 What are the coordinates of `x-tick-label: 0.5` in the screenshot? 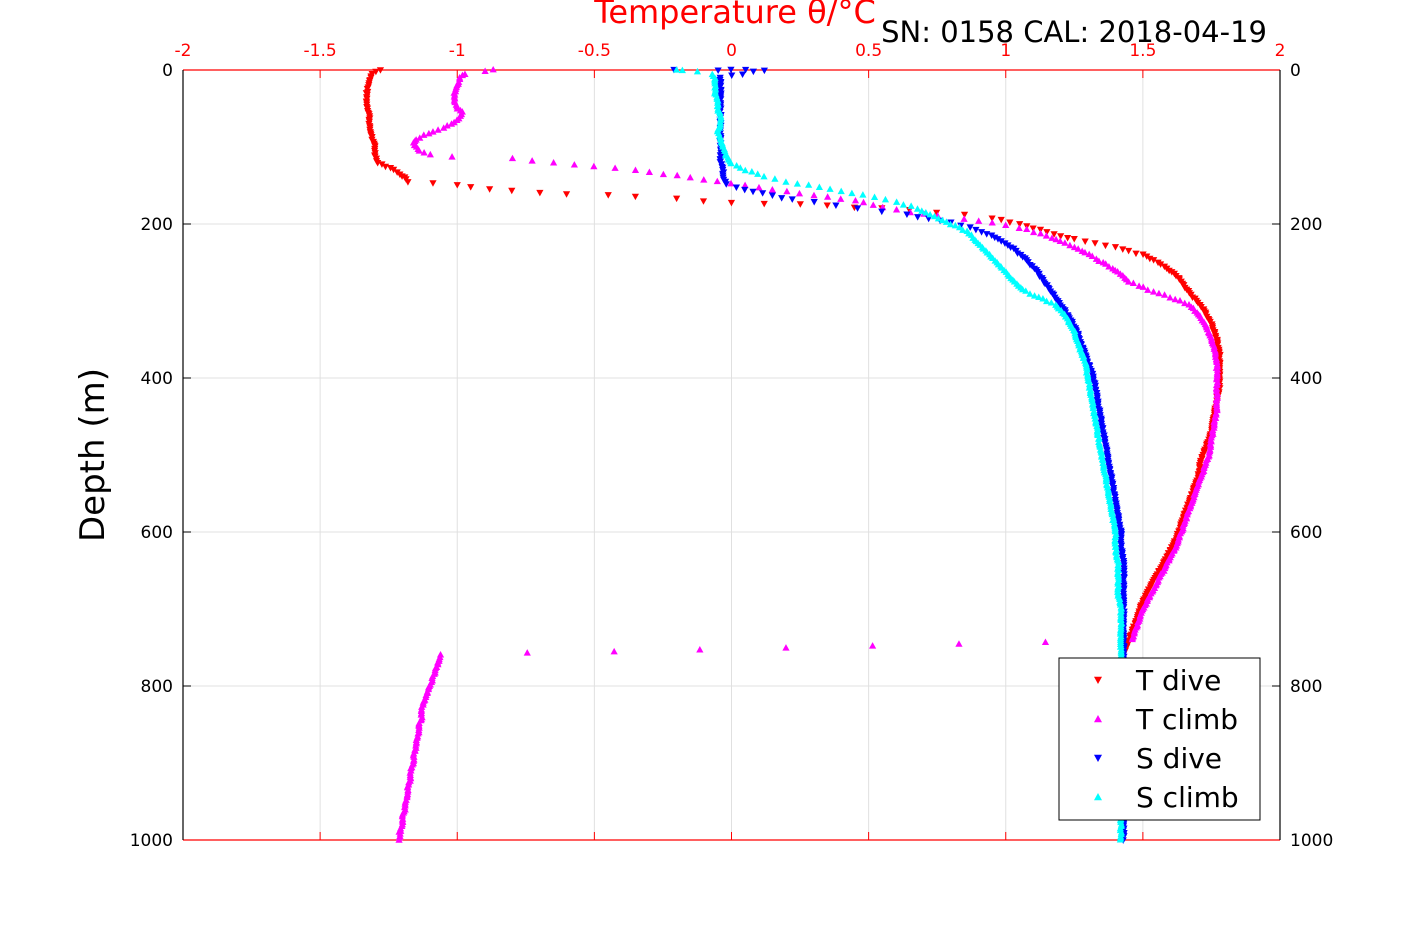 It's located at (868, 51).